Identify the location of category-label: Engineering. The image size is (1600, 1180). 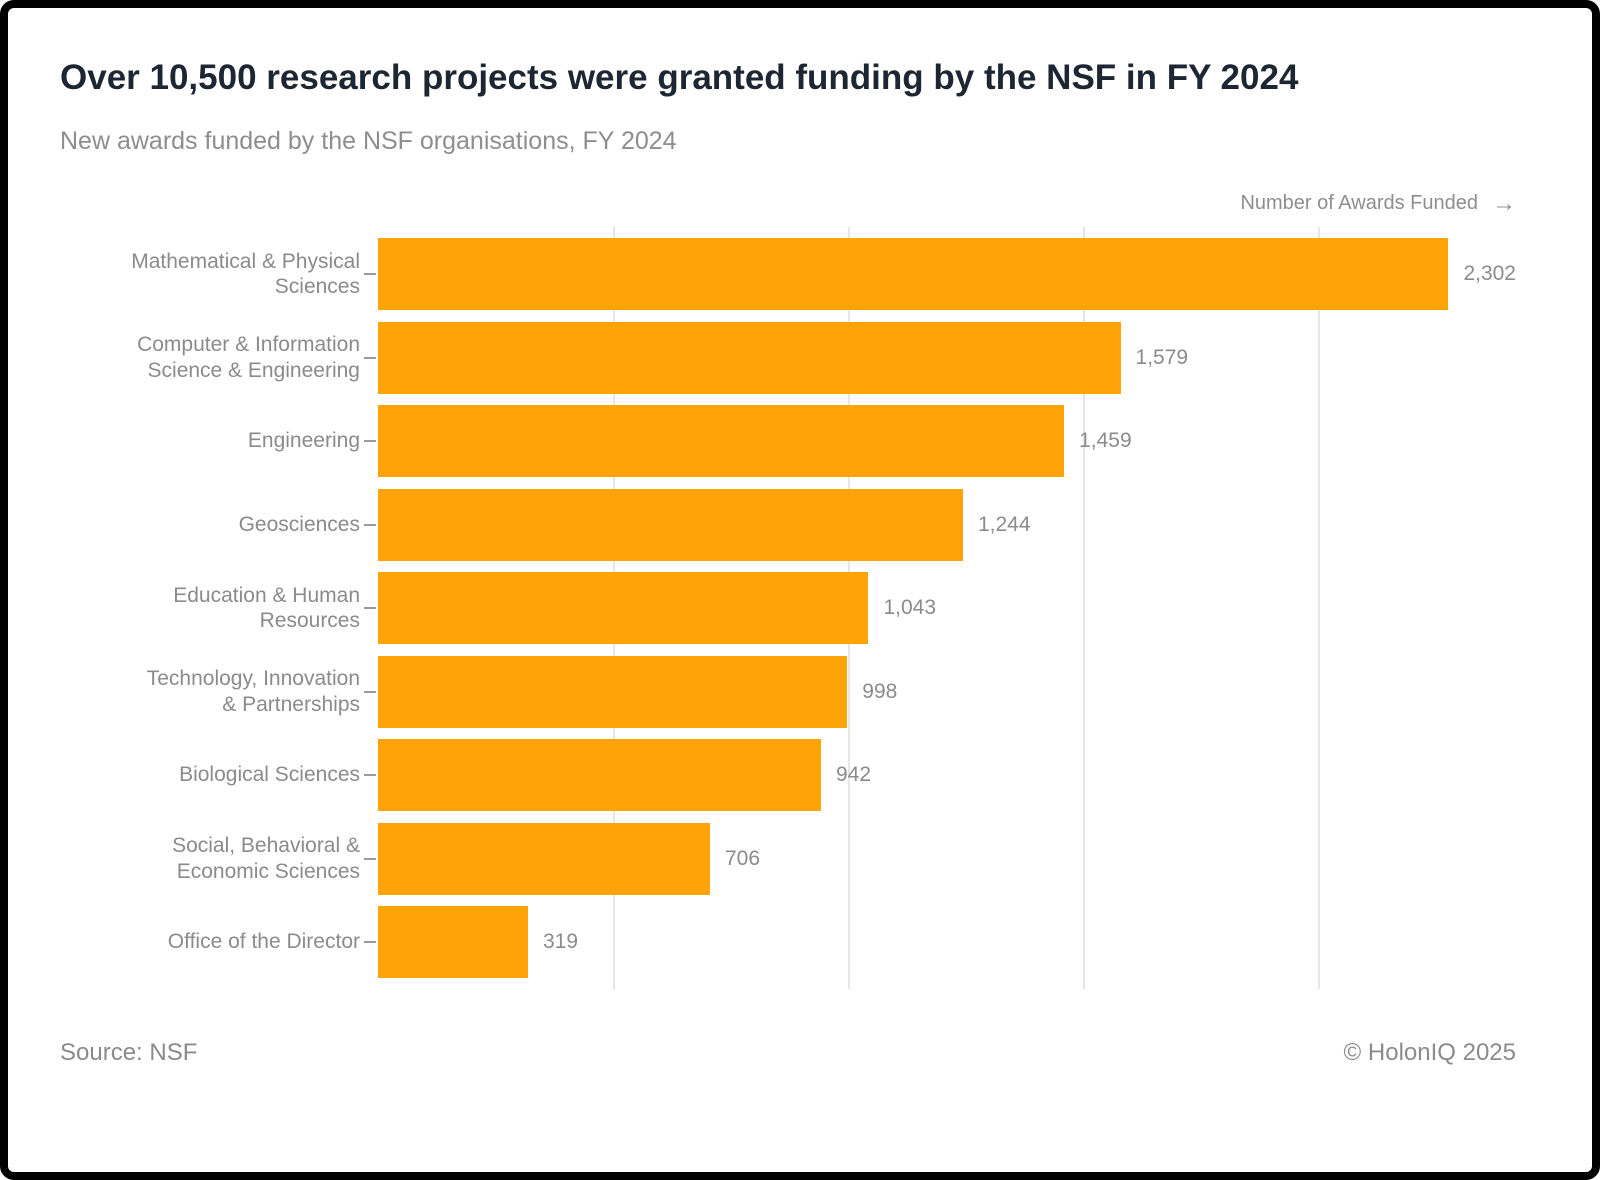
(303, 441).